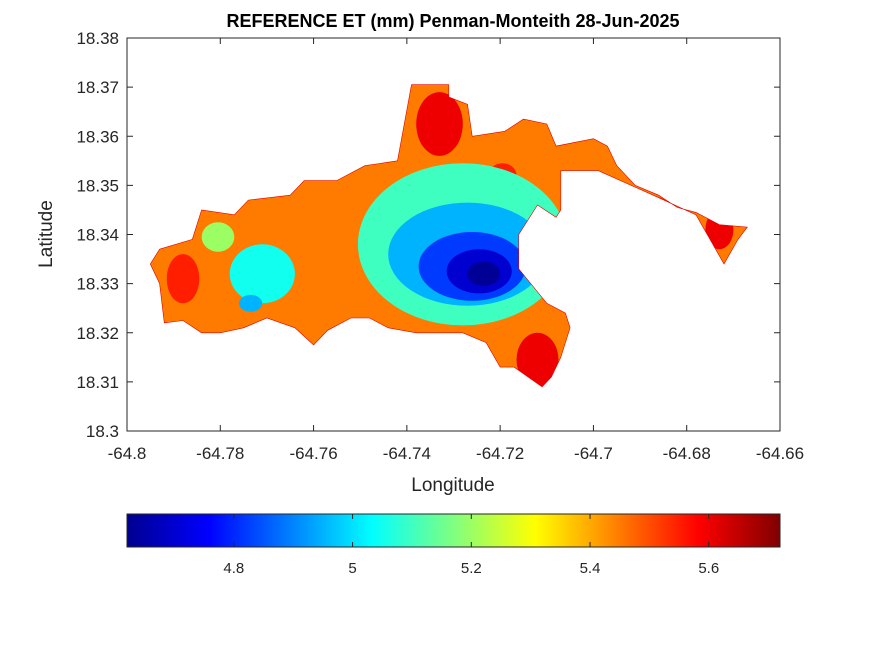 Image resolution: width=875 pixels, height=661 pixels. I want to click on x-tick-label: -64.7, so click(593, 453).